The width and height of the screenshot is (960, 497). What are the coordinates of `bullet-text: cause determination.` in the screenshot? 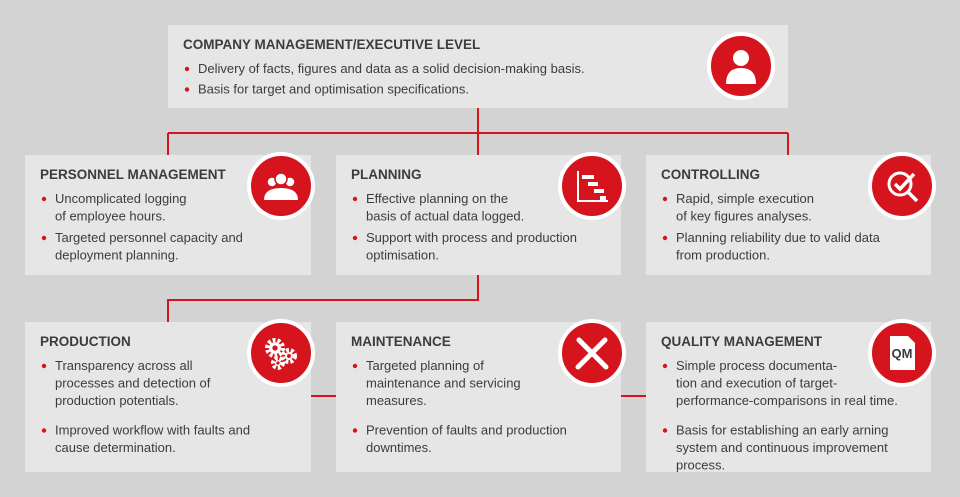 It's located at (115, 447).